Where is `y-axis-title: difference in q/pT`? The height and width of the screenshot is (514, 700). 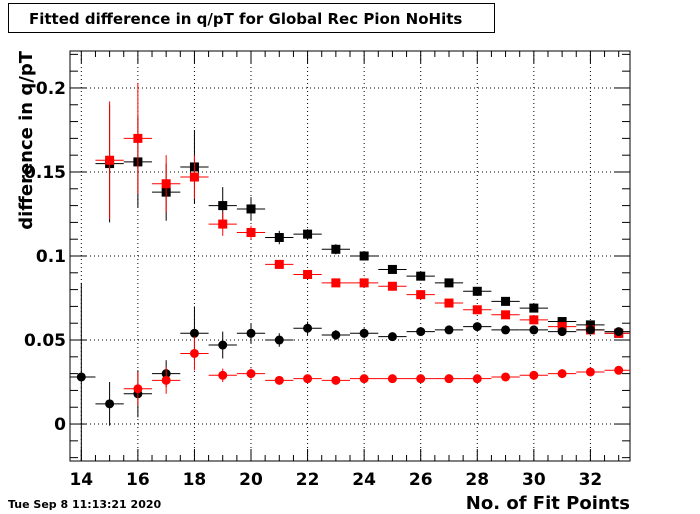 y-axis-title: difference in q/pT is located at coordinates (26, 139).